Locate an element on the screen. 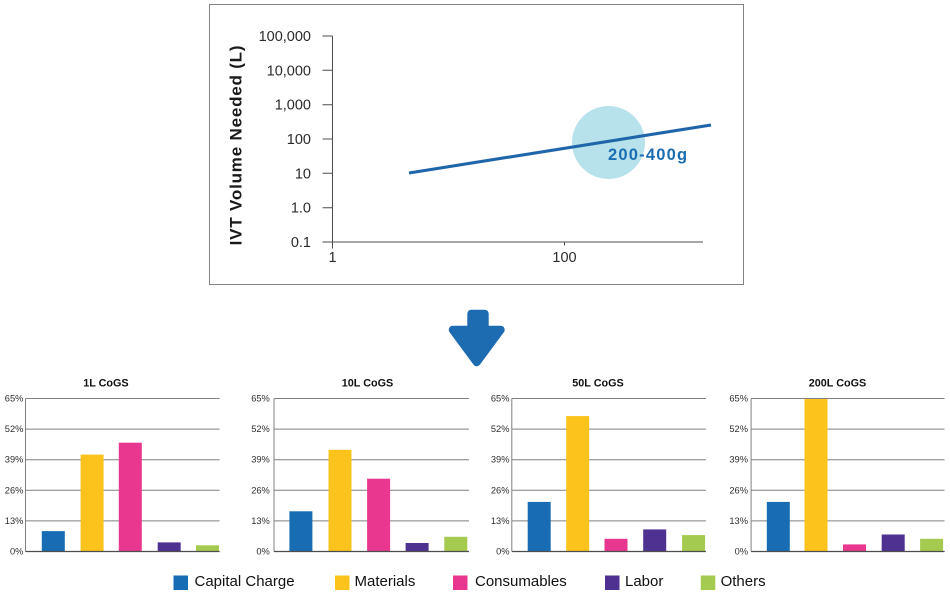 The image size is (950, 600). svg-text: 10,000 is located at coordinates (289, 71).